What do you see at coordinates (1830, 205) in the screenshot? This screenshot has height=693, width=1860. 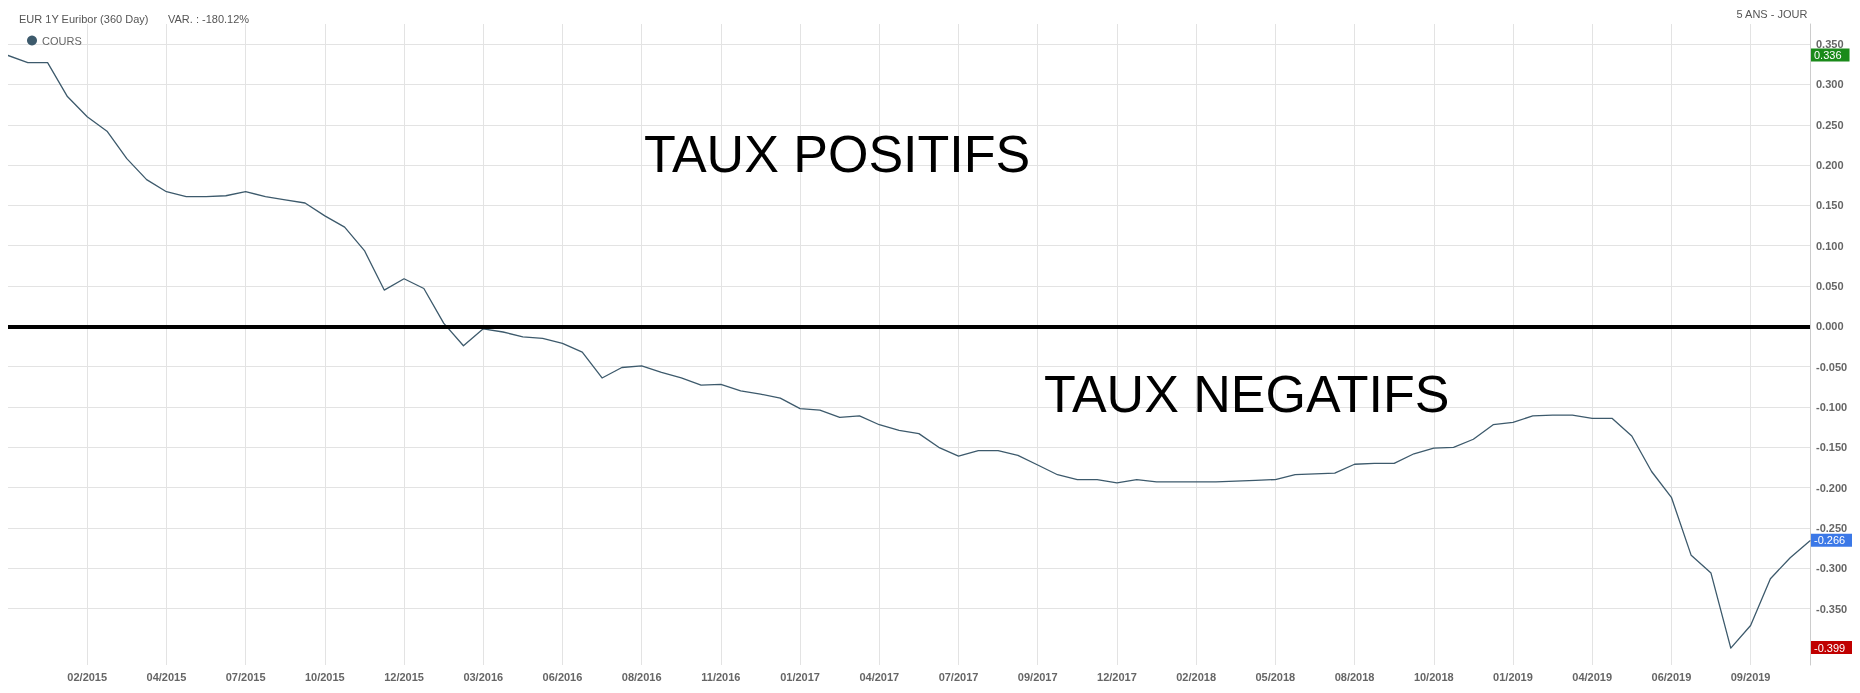 I see `y-tick-label: 0.150` at bounding box center [1830, 205].